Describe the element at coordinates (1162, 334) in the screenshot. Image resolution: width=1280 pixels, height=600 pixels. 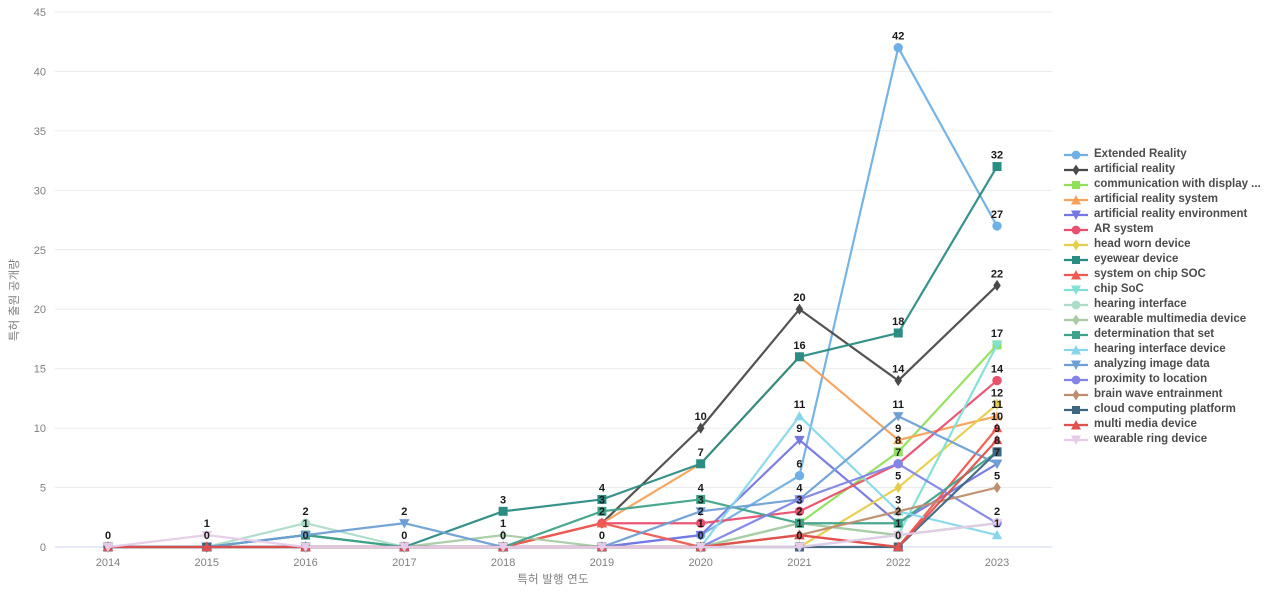
I see `legend-item: determination that set` at that location.